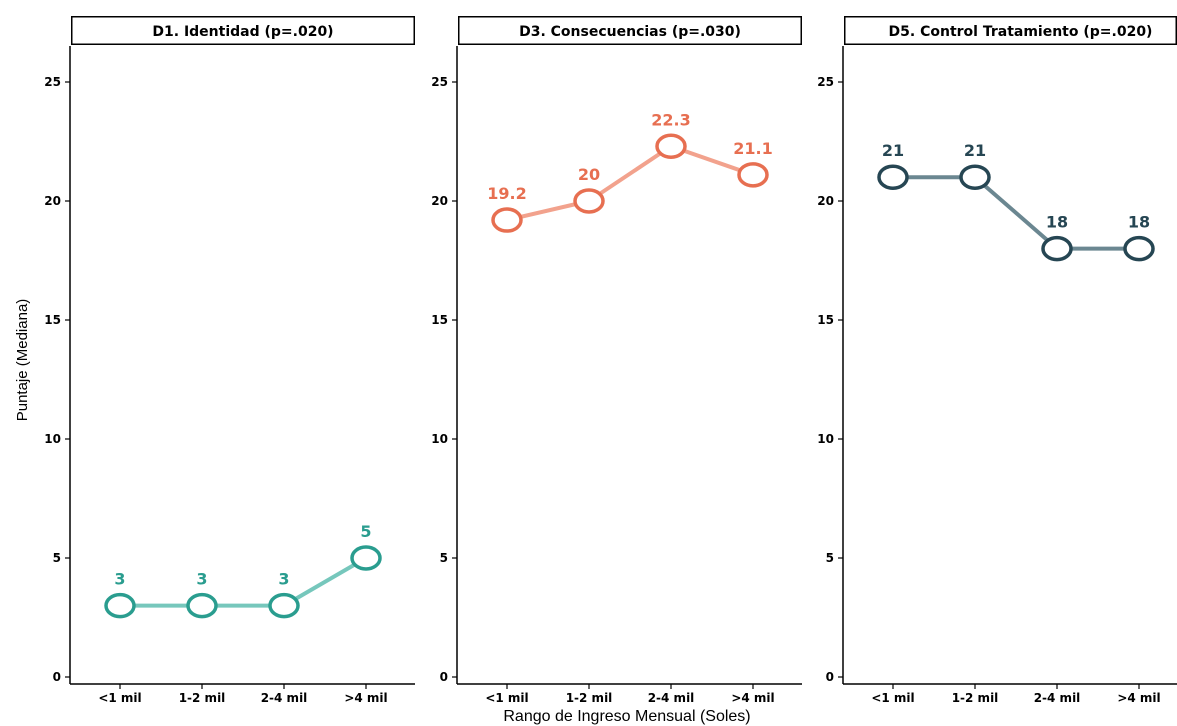 This screenshot has width=1177, height=726. I want to click on x-axis-label: Rango de Ingreso Mensual (Soles), so click(626, 716).